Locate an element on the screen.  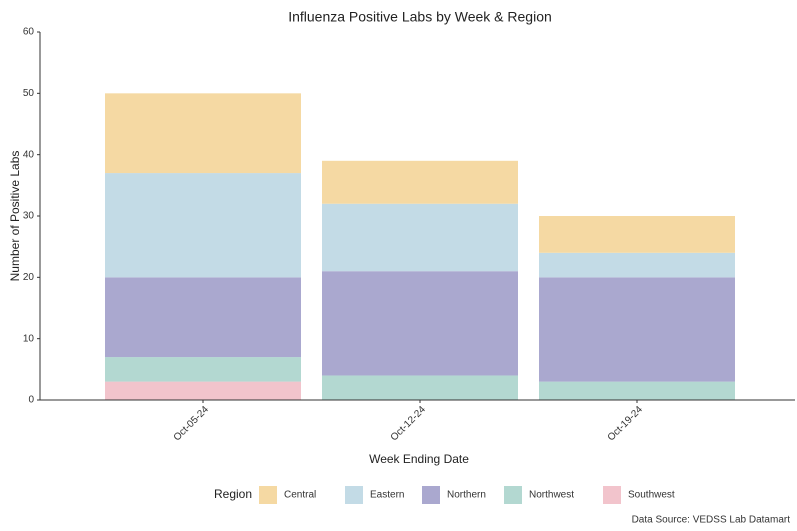
y-tick-label: 60 is located at coordinates (29, 32).